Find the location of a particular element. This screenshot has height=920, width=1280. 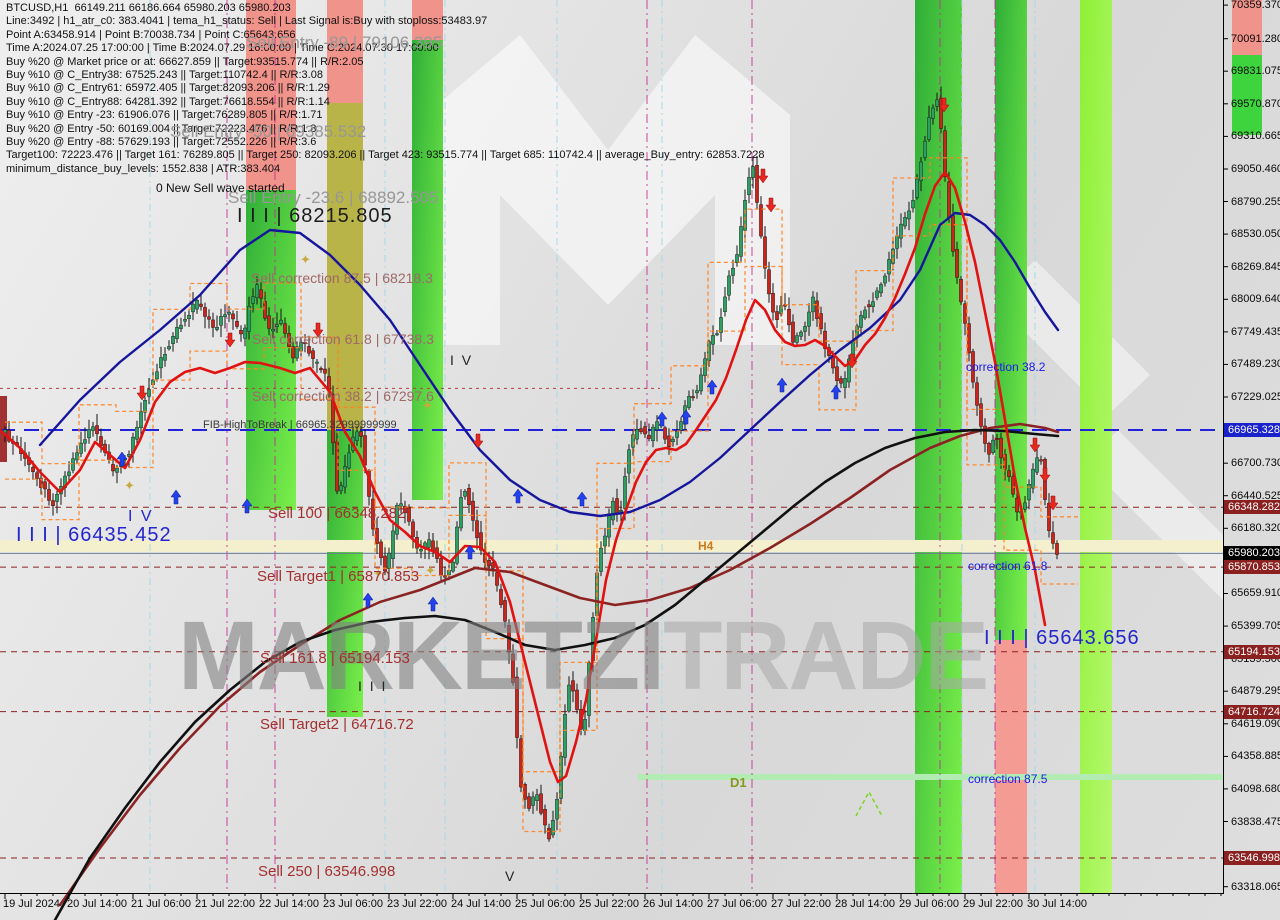

sell-entry-89-label: Sell Entry -89 | 79106.395 is located at coordinates (344, 42).